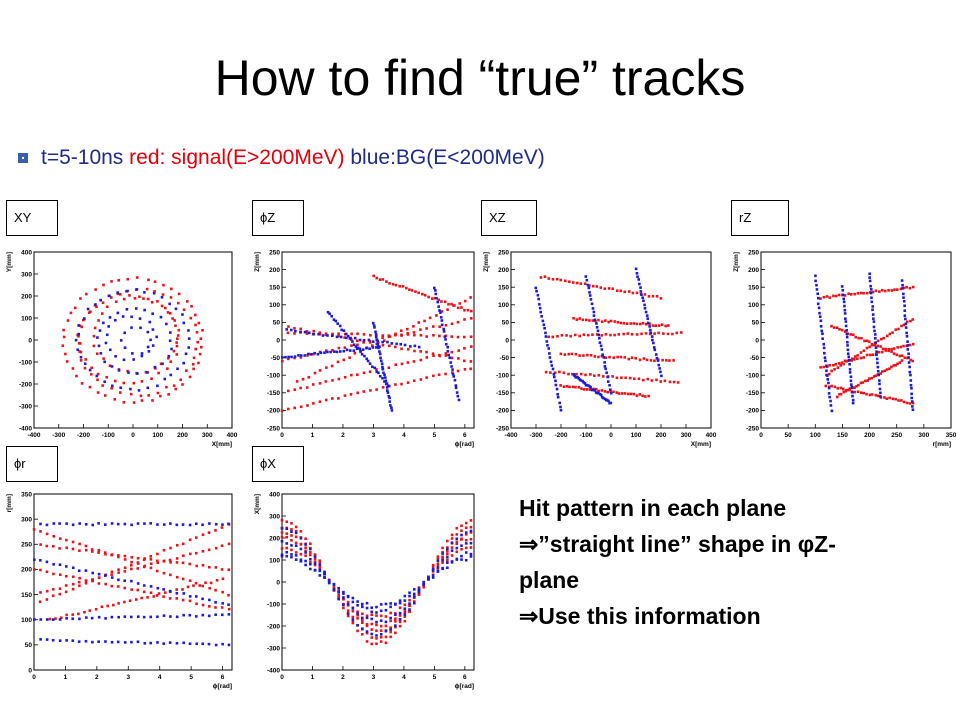  Describe the element at coordinates (585, 435) in the screenshot. I see `x-tick-label: -100` at that location.